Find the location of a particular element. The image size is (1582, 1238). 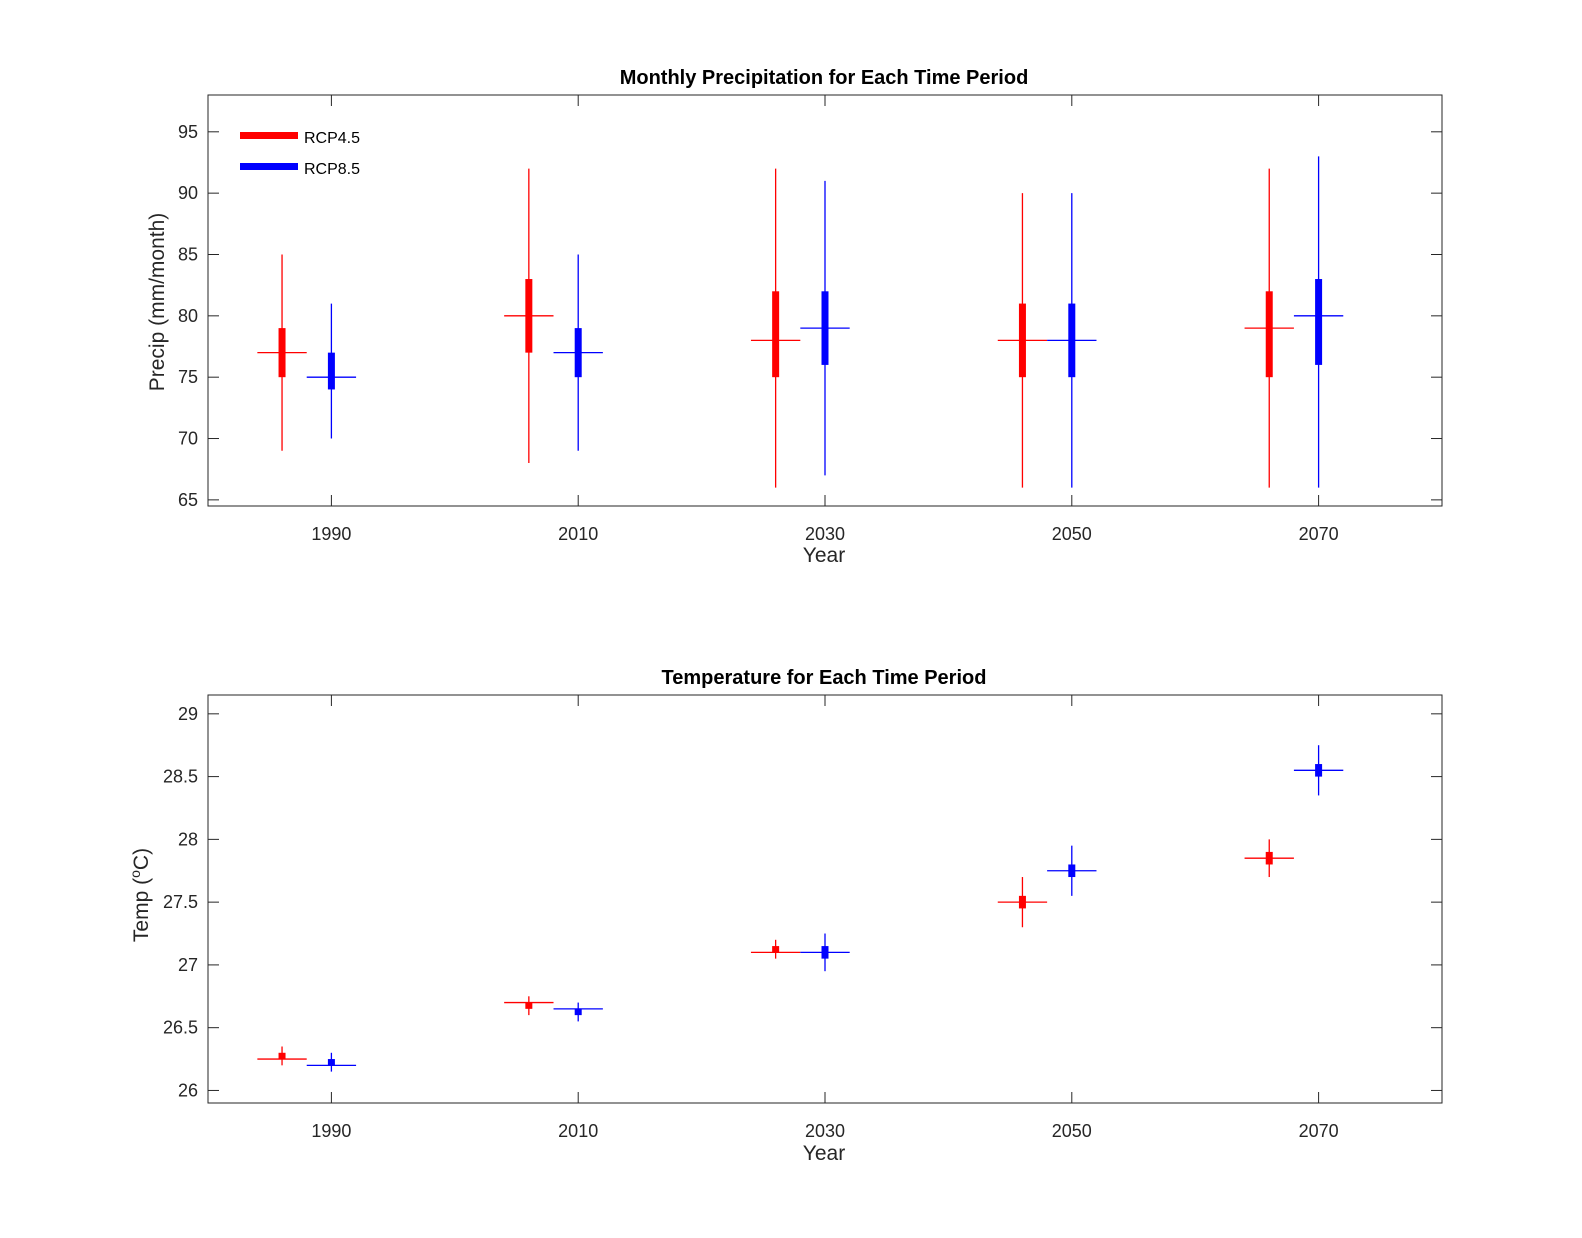

temp-y-tick-label: 28.5 is located at coordinates (180, 777).